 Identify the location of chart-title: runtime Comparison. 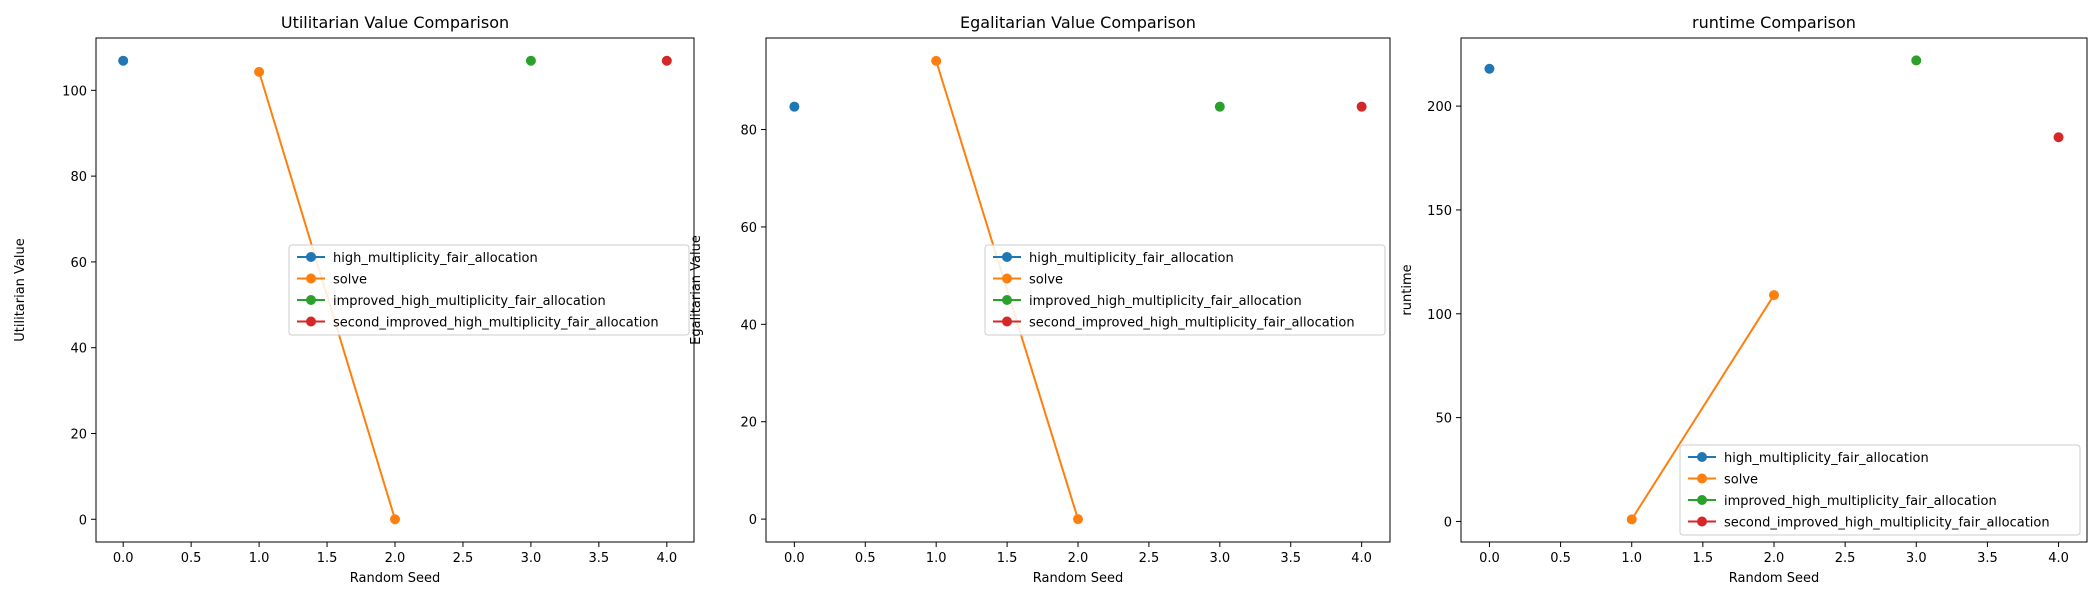
(1774, 22).